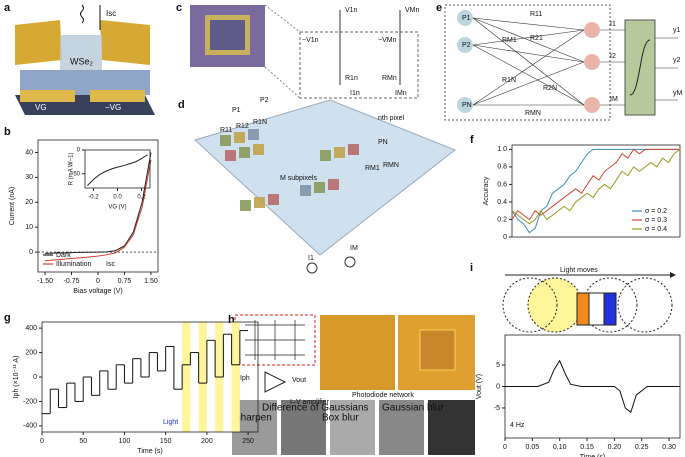 The image size is (685, 457). What do you see at coordinates (75, 174) in the screenshot?
I see `y-tick-label: -50` at bounding box center [75, 174].